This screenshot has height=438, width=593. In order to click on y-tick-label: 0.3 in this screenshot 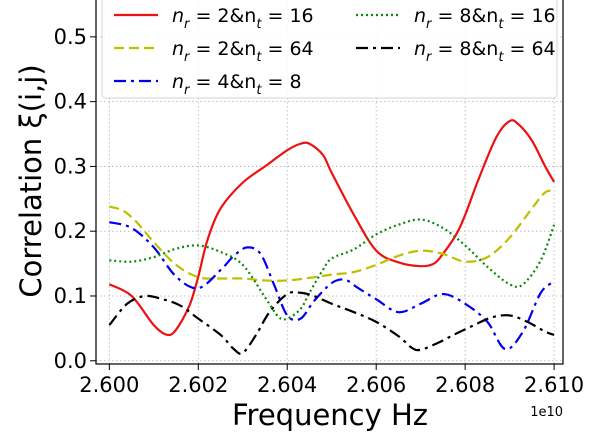, I will do `click(70, 166)`.